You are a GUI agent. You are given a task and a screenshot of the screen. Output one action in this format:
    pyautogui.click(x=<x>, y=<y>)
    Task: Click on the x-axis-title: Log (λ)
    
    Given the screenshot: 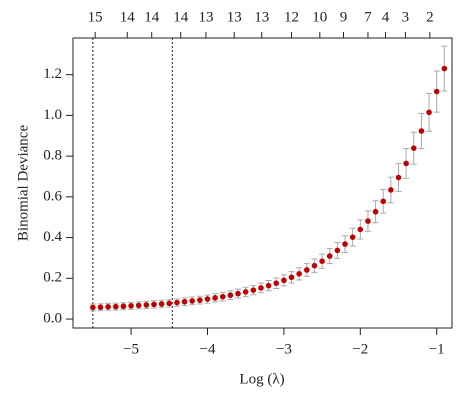 What is the action you would take?
    pyautogui.click(x=261, y=379)
    